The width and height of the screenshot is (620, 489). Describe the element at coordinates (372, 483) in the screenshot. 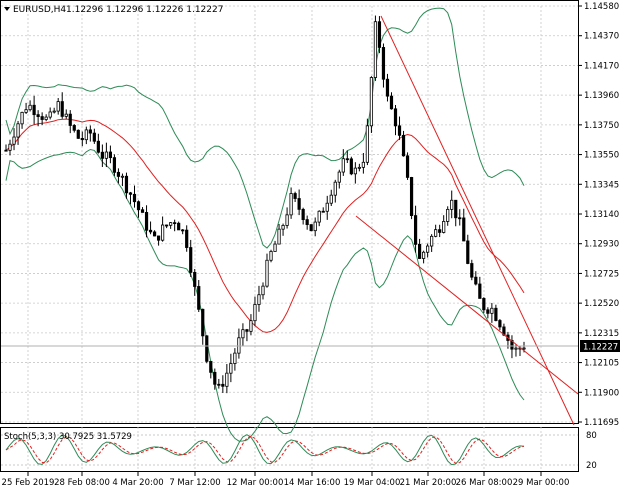

I see `x-tick-label: 19 Mar 04:00` at that location.